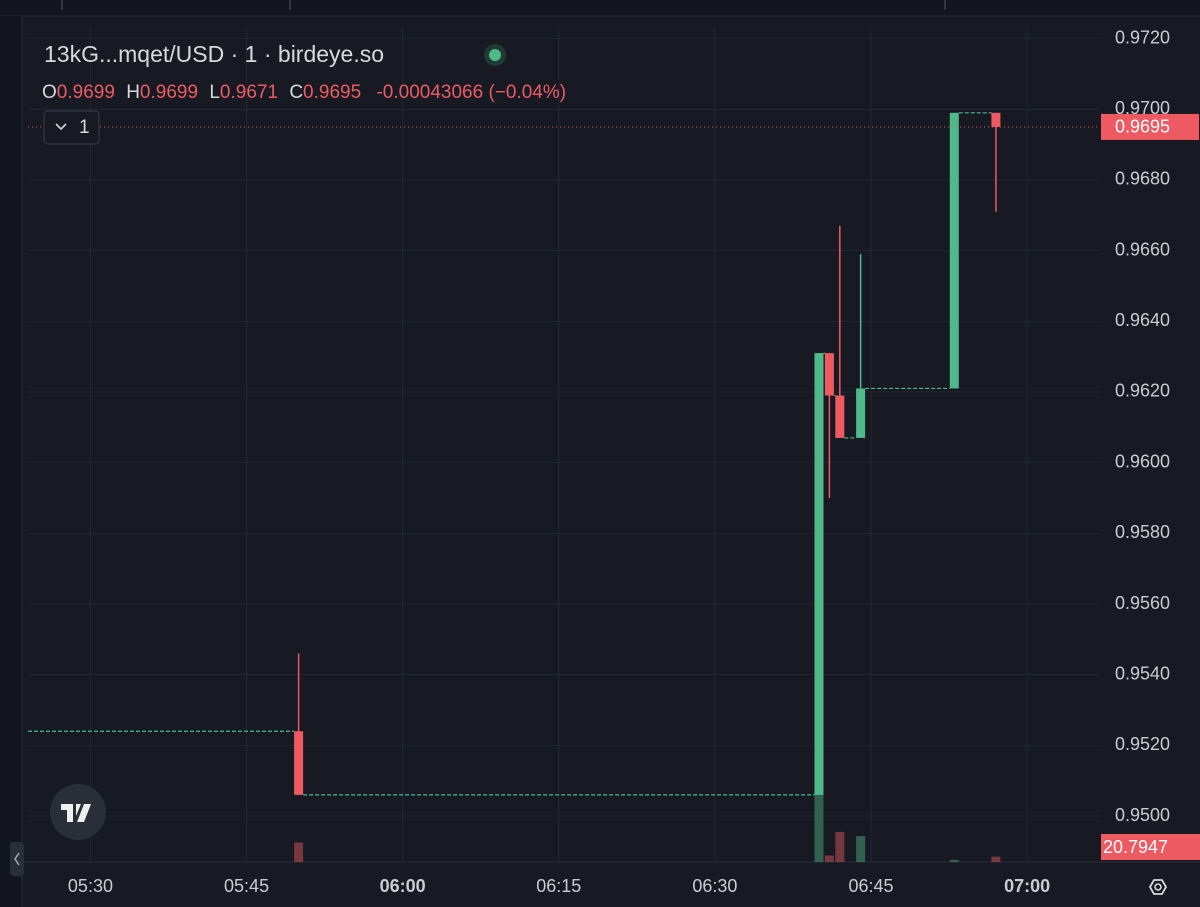  Describe the element at coordinates (1027, 886) in the screenshot. I see `x-tick-label: 07:00` at that location.